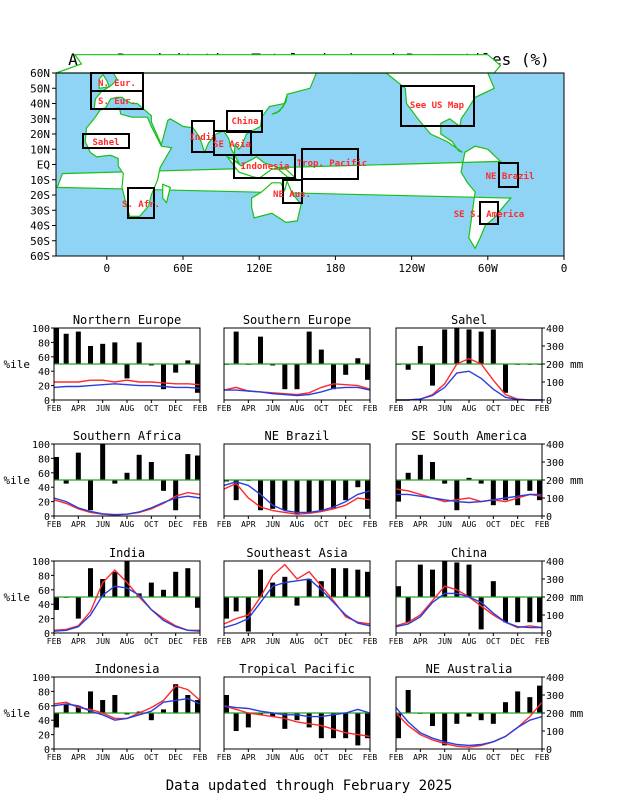 This screenshot has width=618, height=800. Describe the element at coordinates (40, 73) in the screenshot. I see `lat-label: 60N` at that location.